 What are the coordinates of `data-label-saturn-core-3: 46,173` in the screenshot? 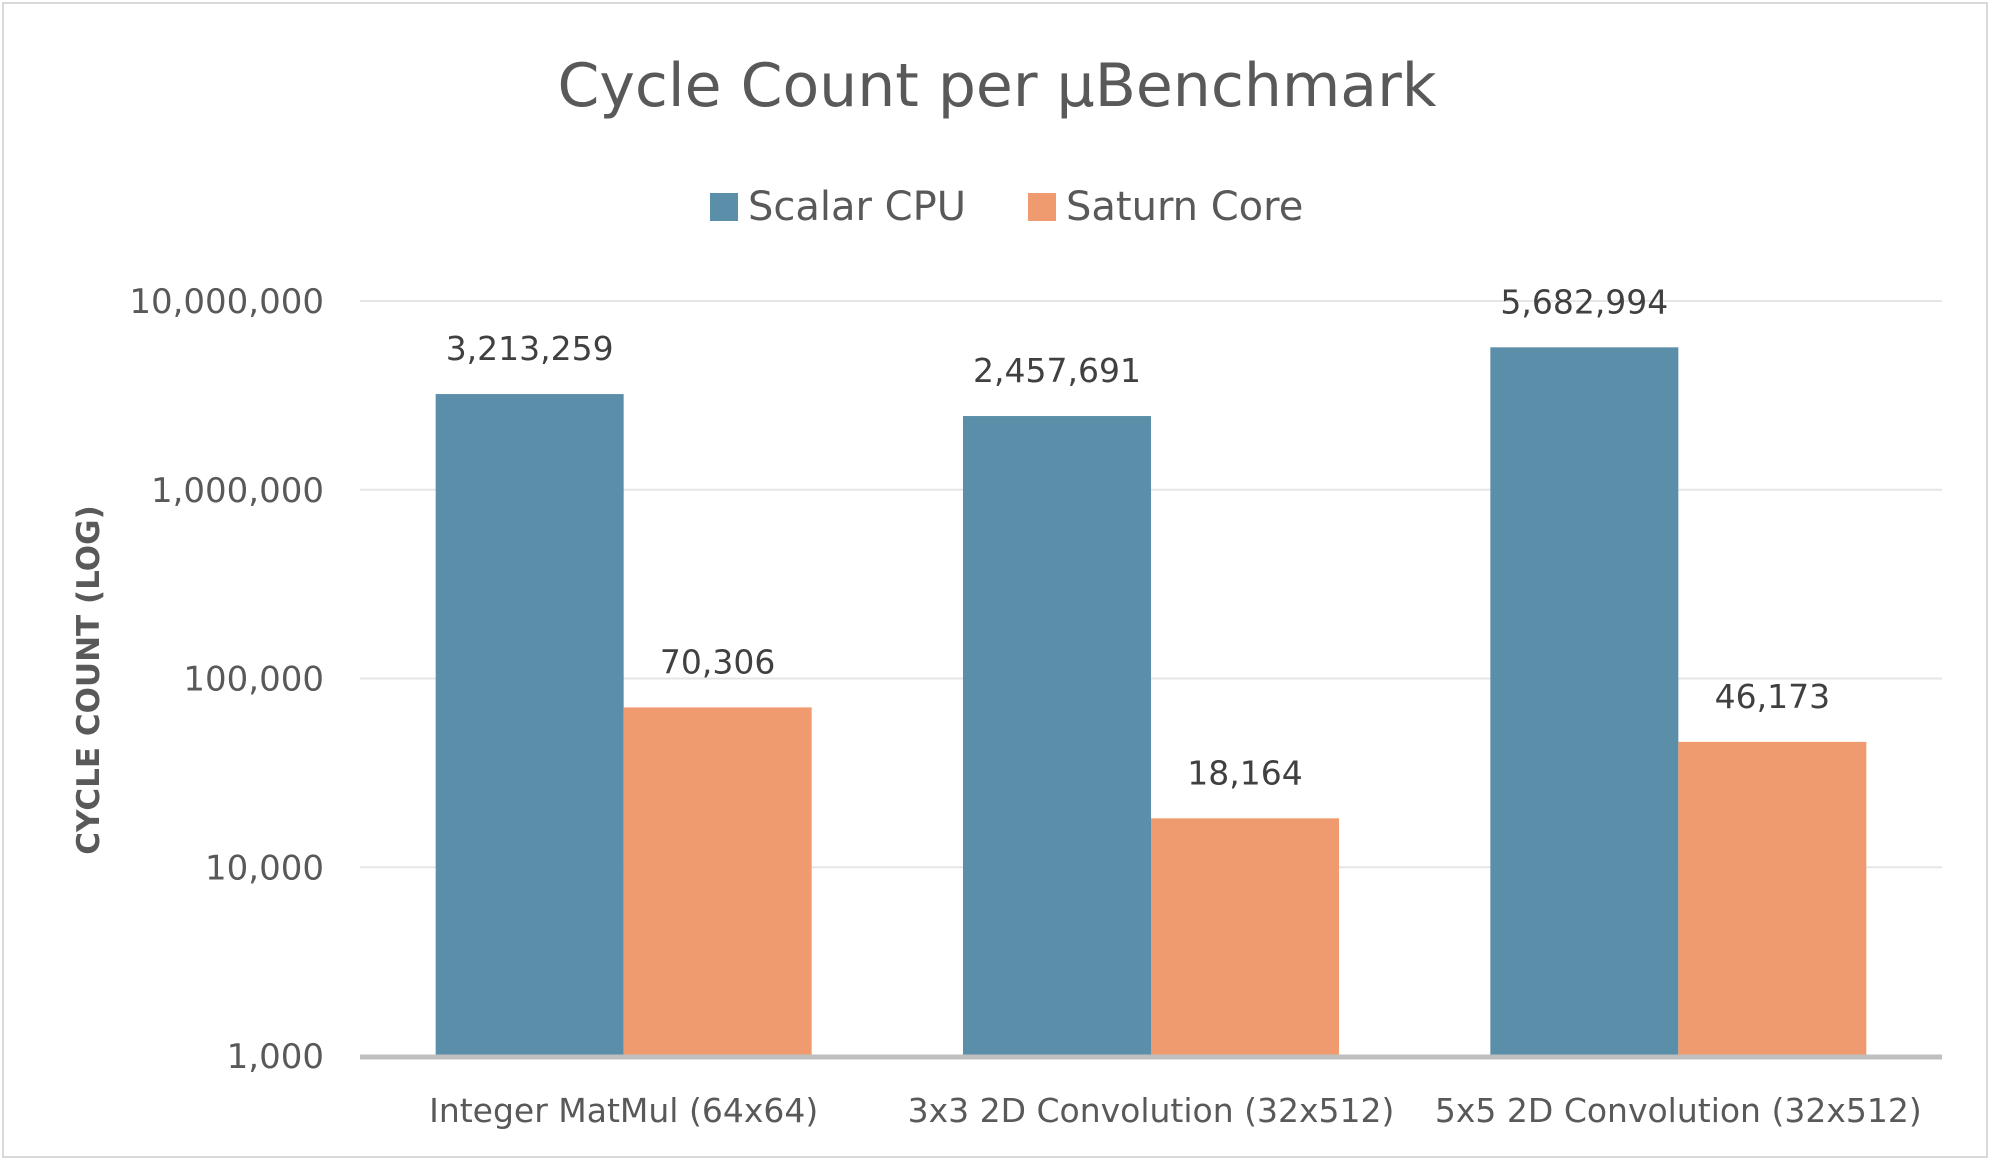 It's located at (1772, 696).